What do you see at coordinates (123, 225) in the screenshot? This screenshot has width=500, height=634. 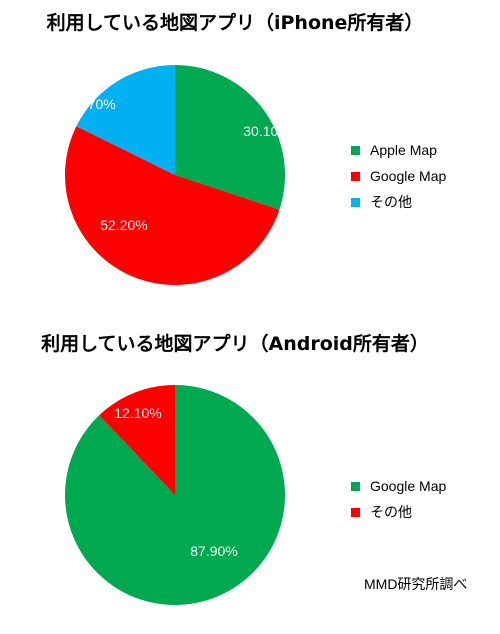 I see `data-label-iphone-google-map: 52.20%` at bounding box center [123, 225].